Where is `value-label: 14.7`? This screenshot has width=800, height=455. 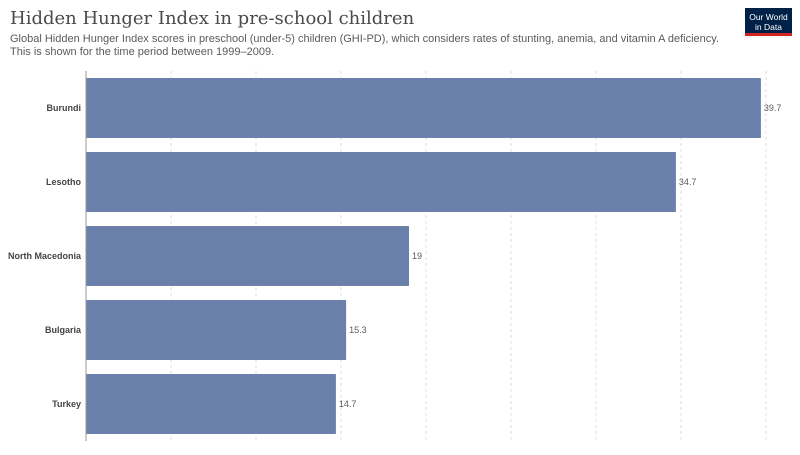
value-label: 14.7 is located at coordinates (348, 404).